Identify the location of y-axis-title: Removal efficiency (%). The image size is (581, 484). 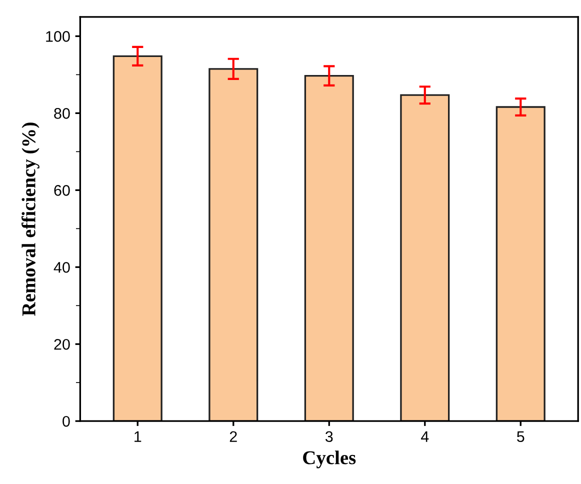
(31, 219).